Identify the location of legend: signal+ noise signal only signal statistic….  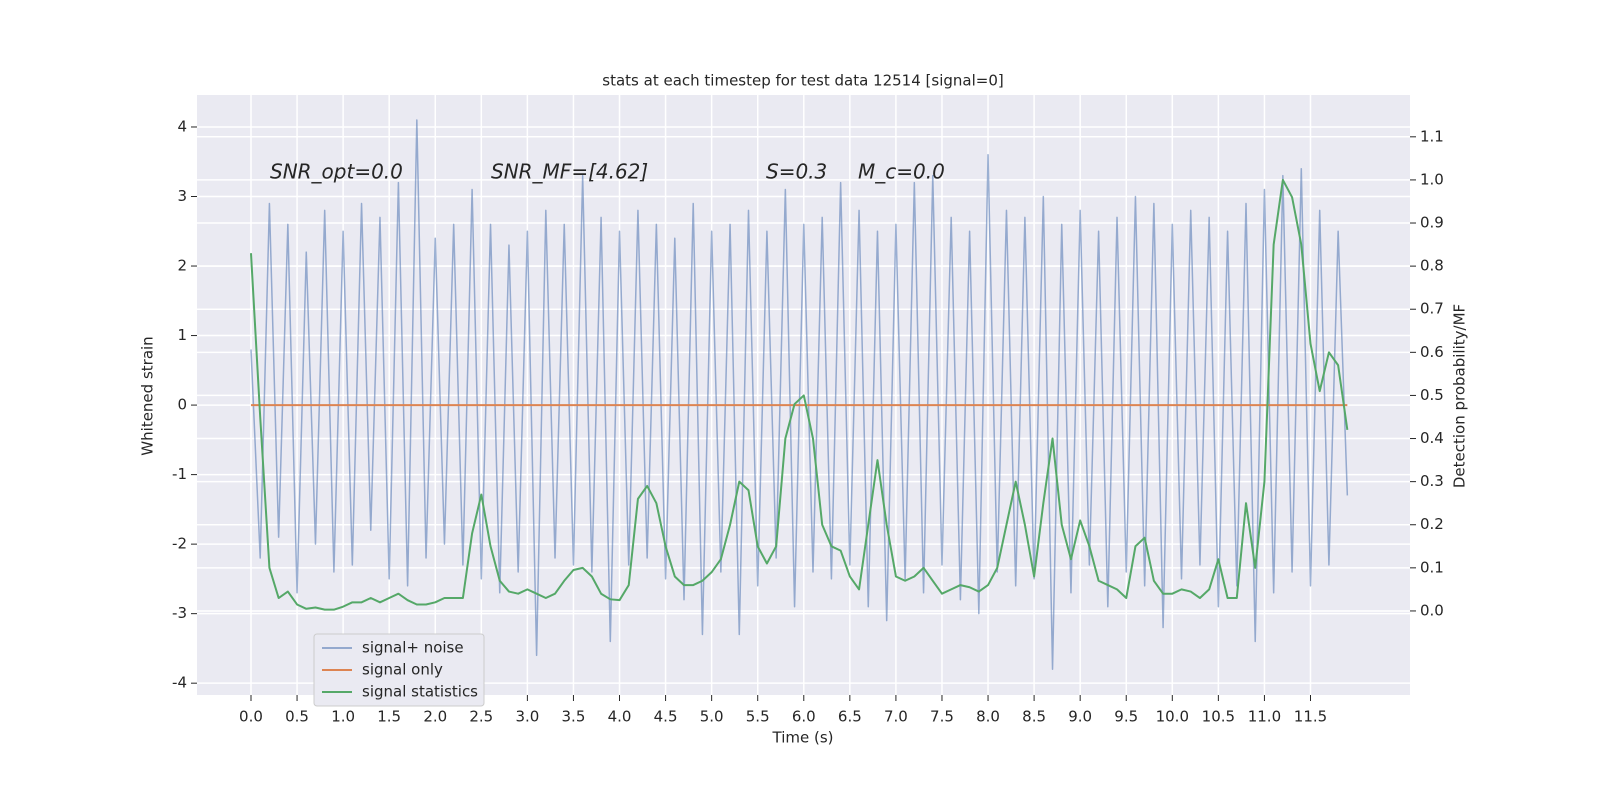
(399, 670).